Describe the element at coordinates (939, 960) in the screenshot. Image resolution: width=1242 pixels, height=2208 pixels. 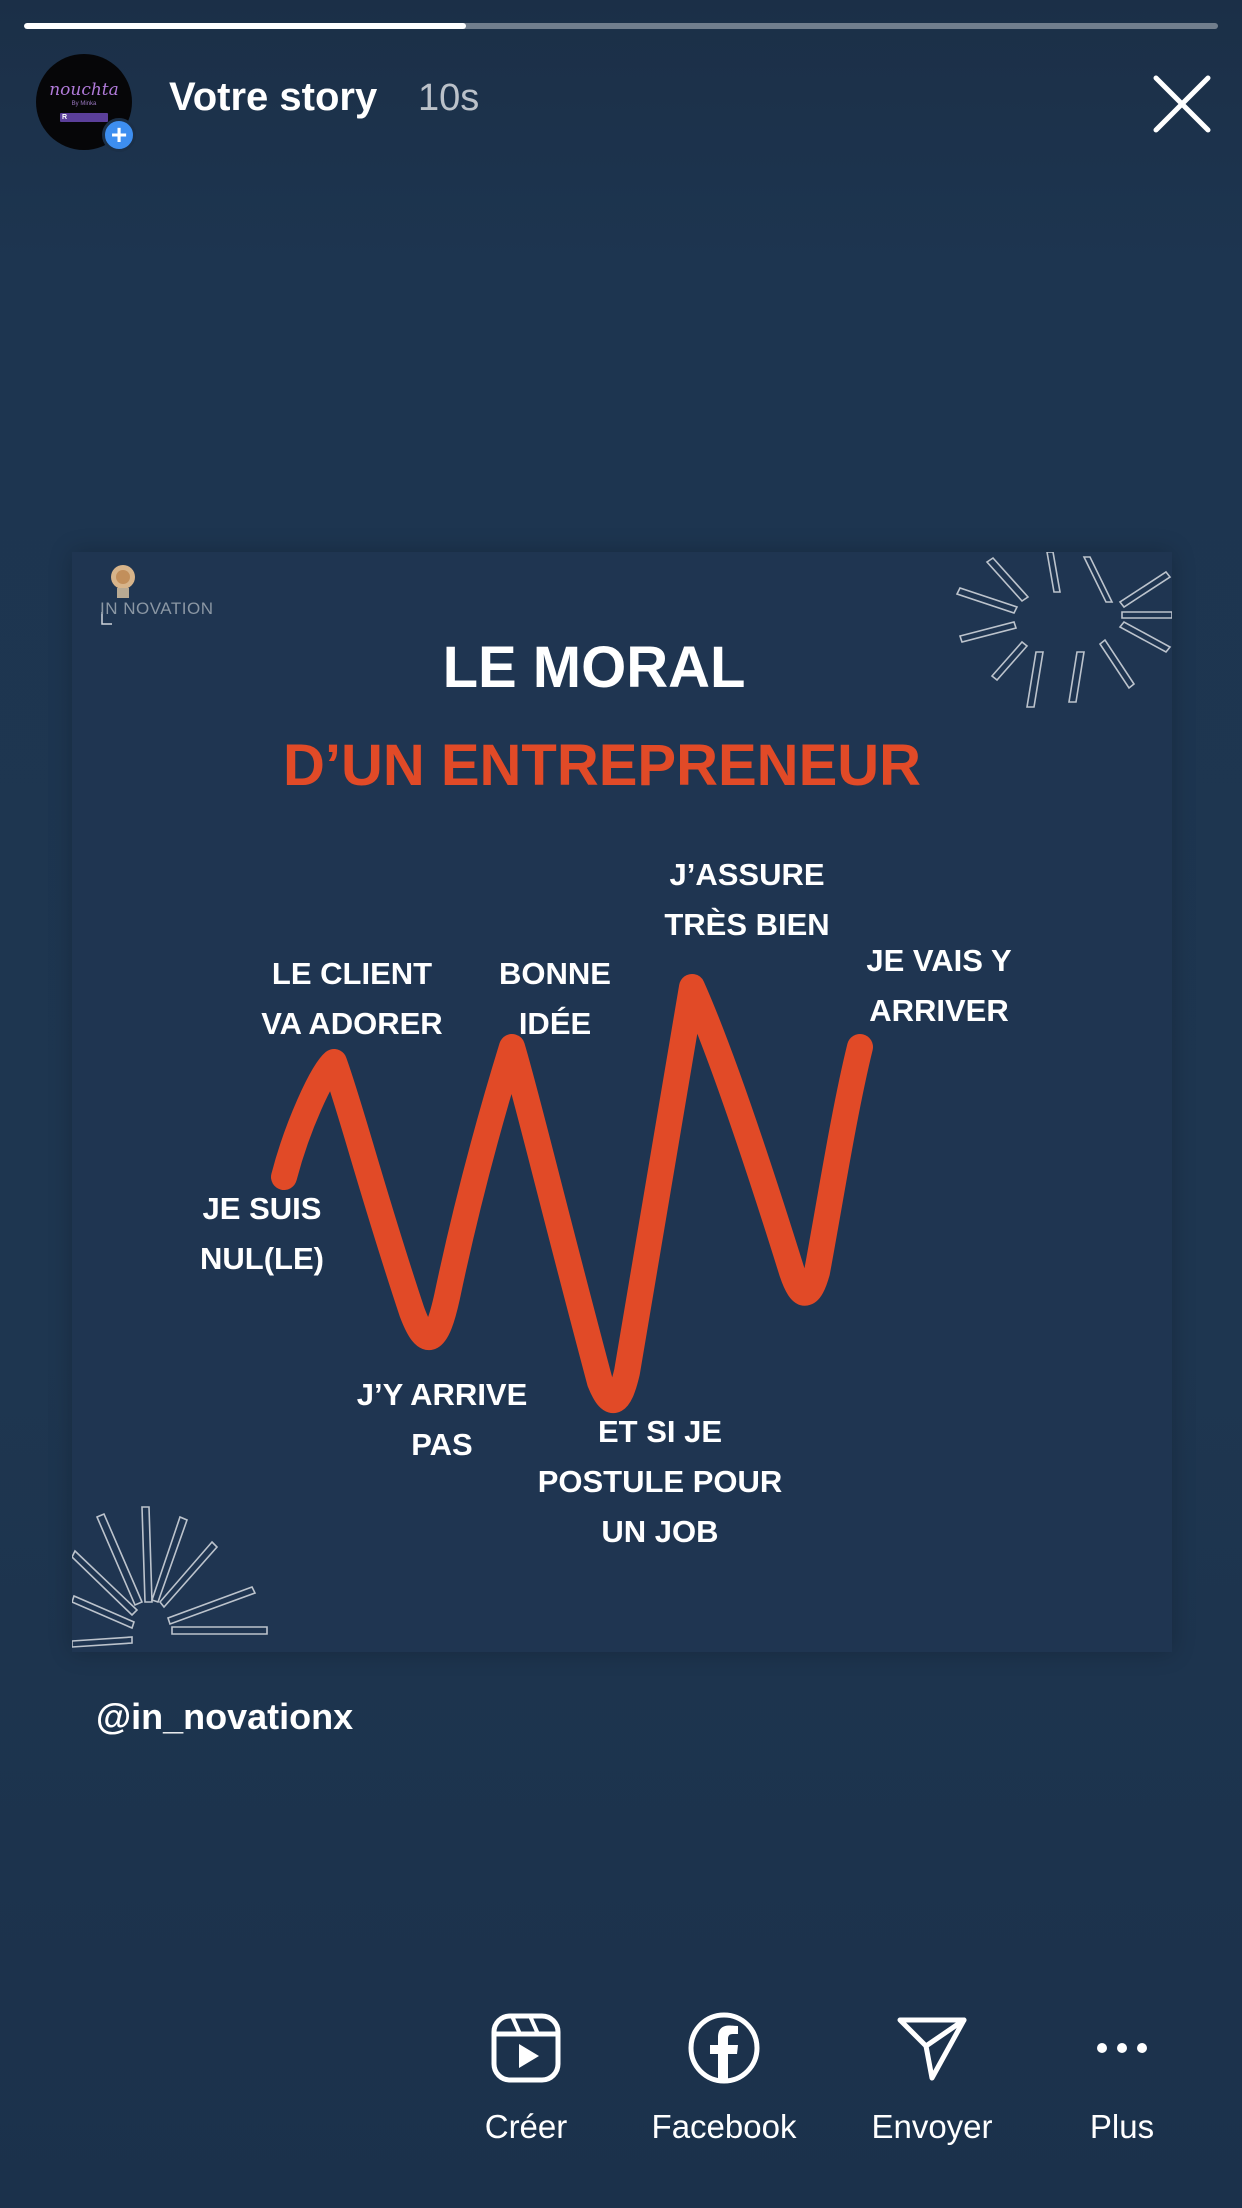
I see `label-line: JE VAIS Y` at that location.